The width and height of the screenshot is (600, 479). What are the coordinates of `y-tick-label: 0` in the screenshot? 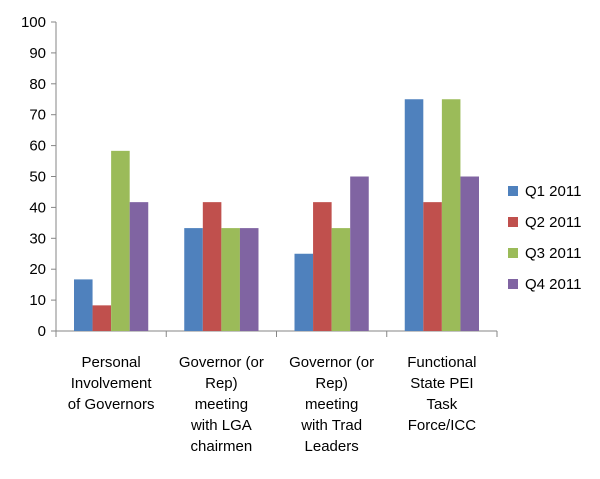 It's located at (42, 331).